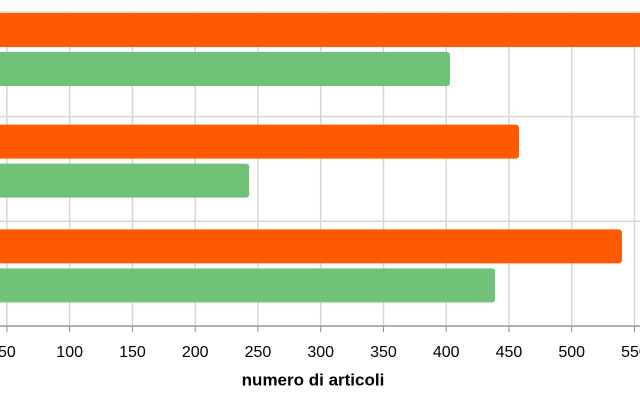 The width and height of the screenshot is (640, 400). What do you see at coordinates (509, 352) in the screenshot?
I see `x-tick-label: 450` at bounding box center [509, 352].